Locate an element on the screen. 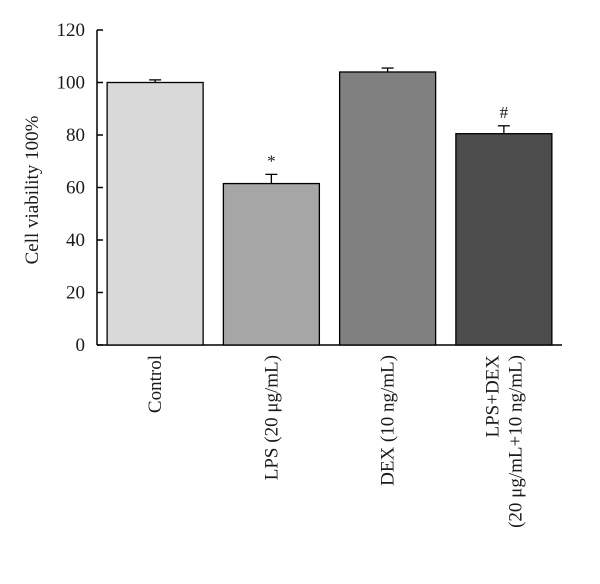 The width and height of the screenshot is (600, 584). x-category-label: LPS (20 μg/mL) is located at coordinates (271, 417).